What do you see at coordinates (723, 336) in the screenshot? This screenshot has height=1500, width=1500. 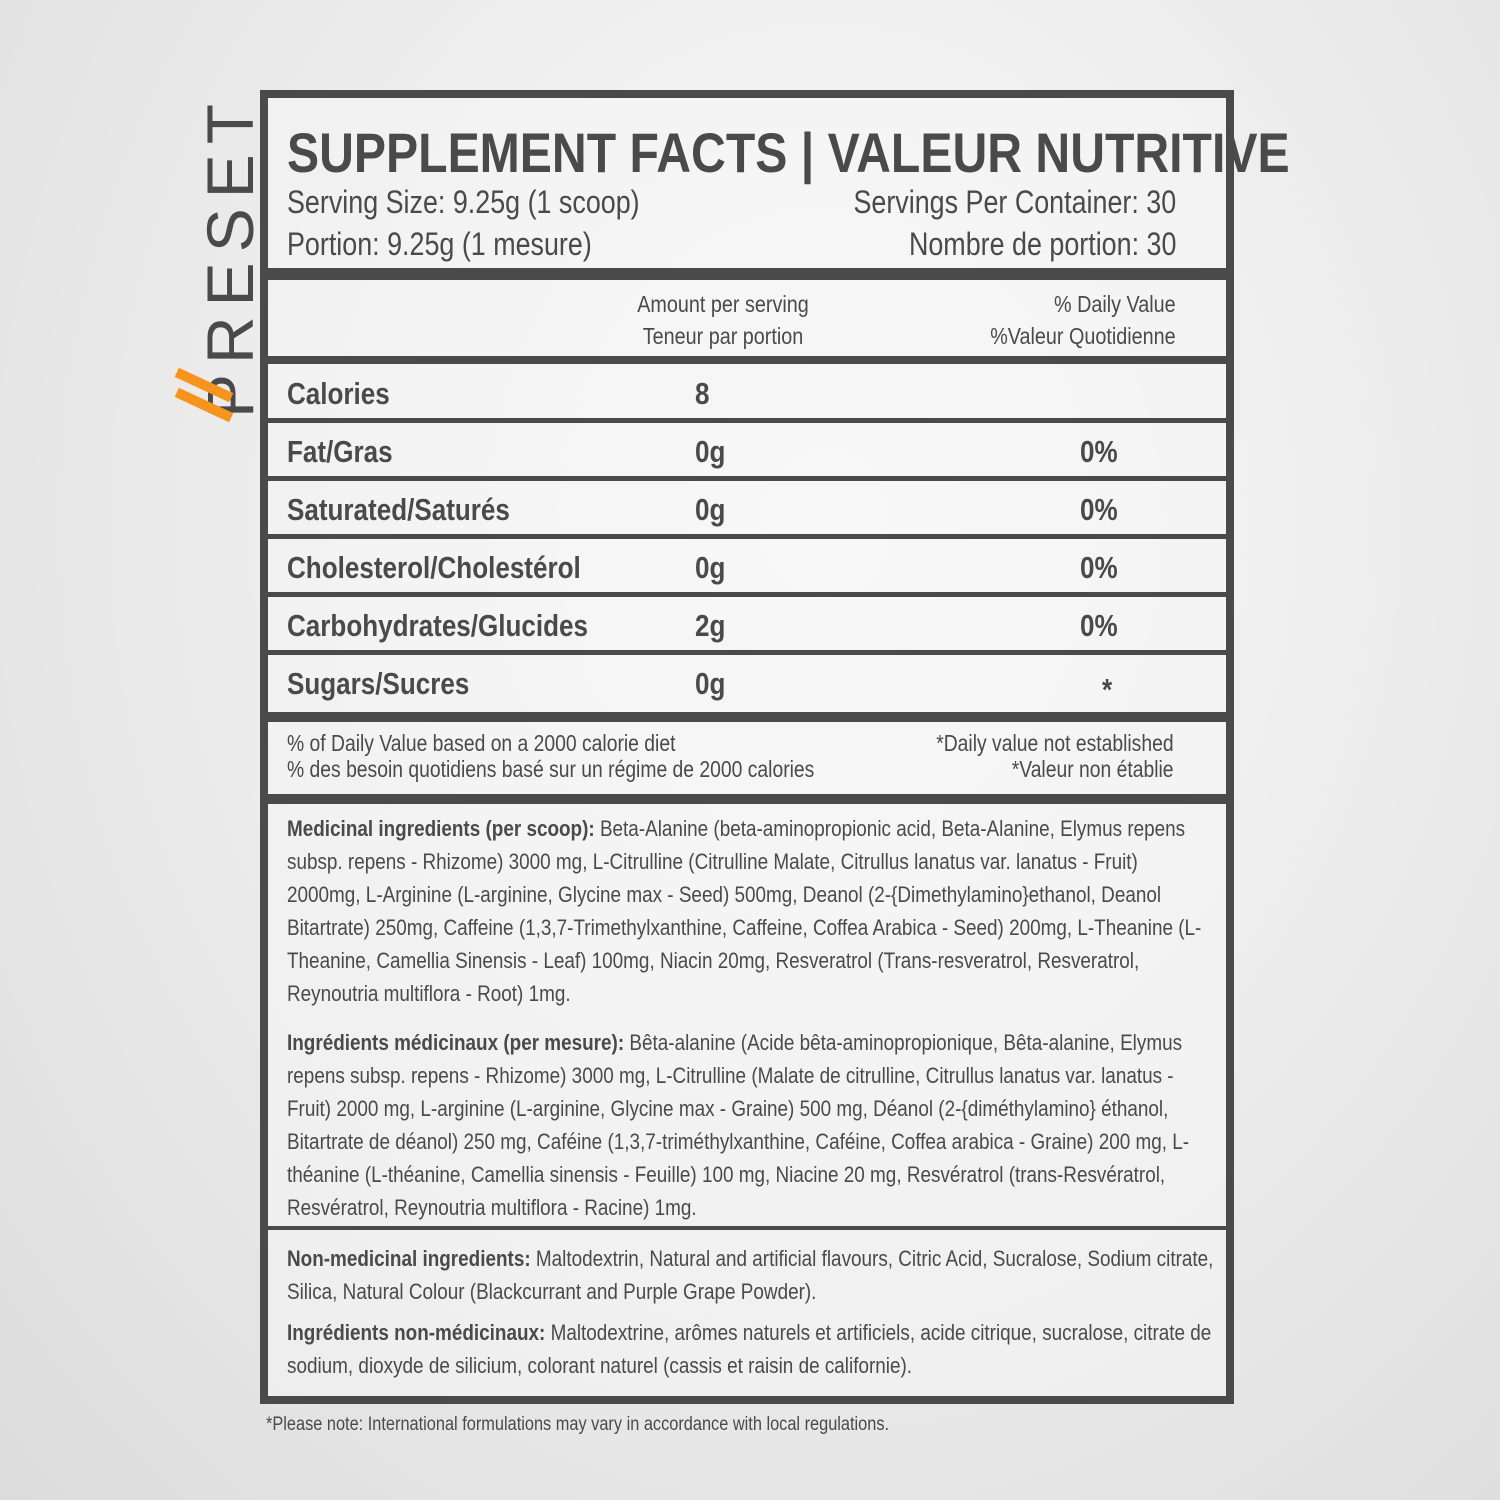 I see `amount-header-fr: Teneur par portion` at bounding box center [723, 336].